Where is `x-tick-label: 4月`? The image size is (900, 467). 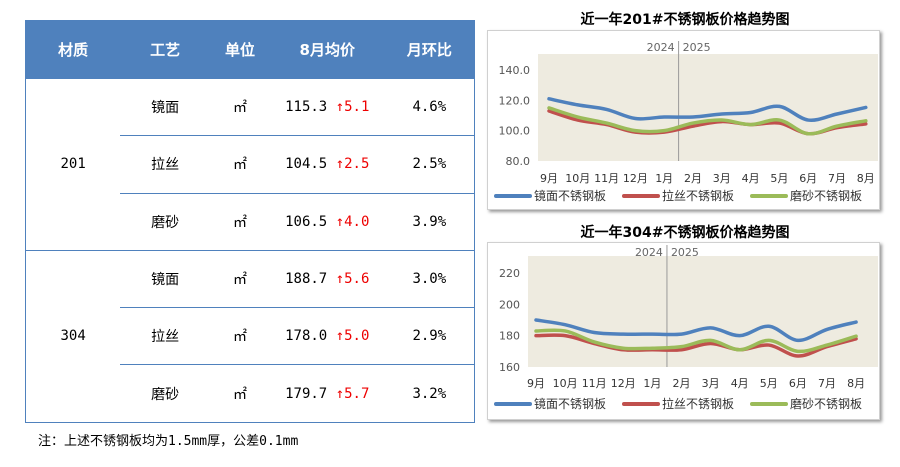
x-tick-label: 4月 is located at coordinates (751, 178).